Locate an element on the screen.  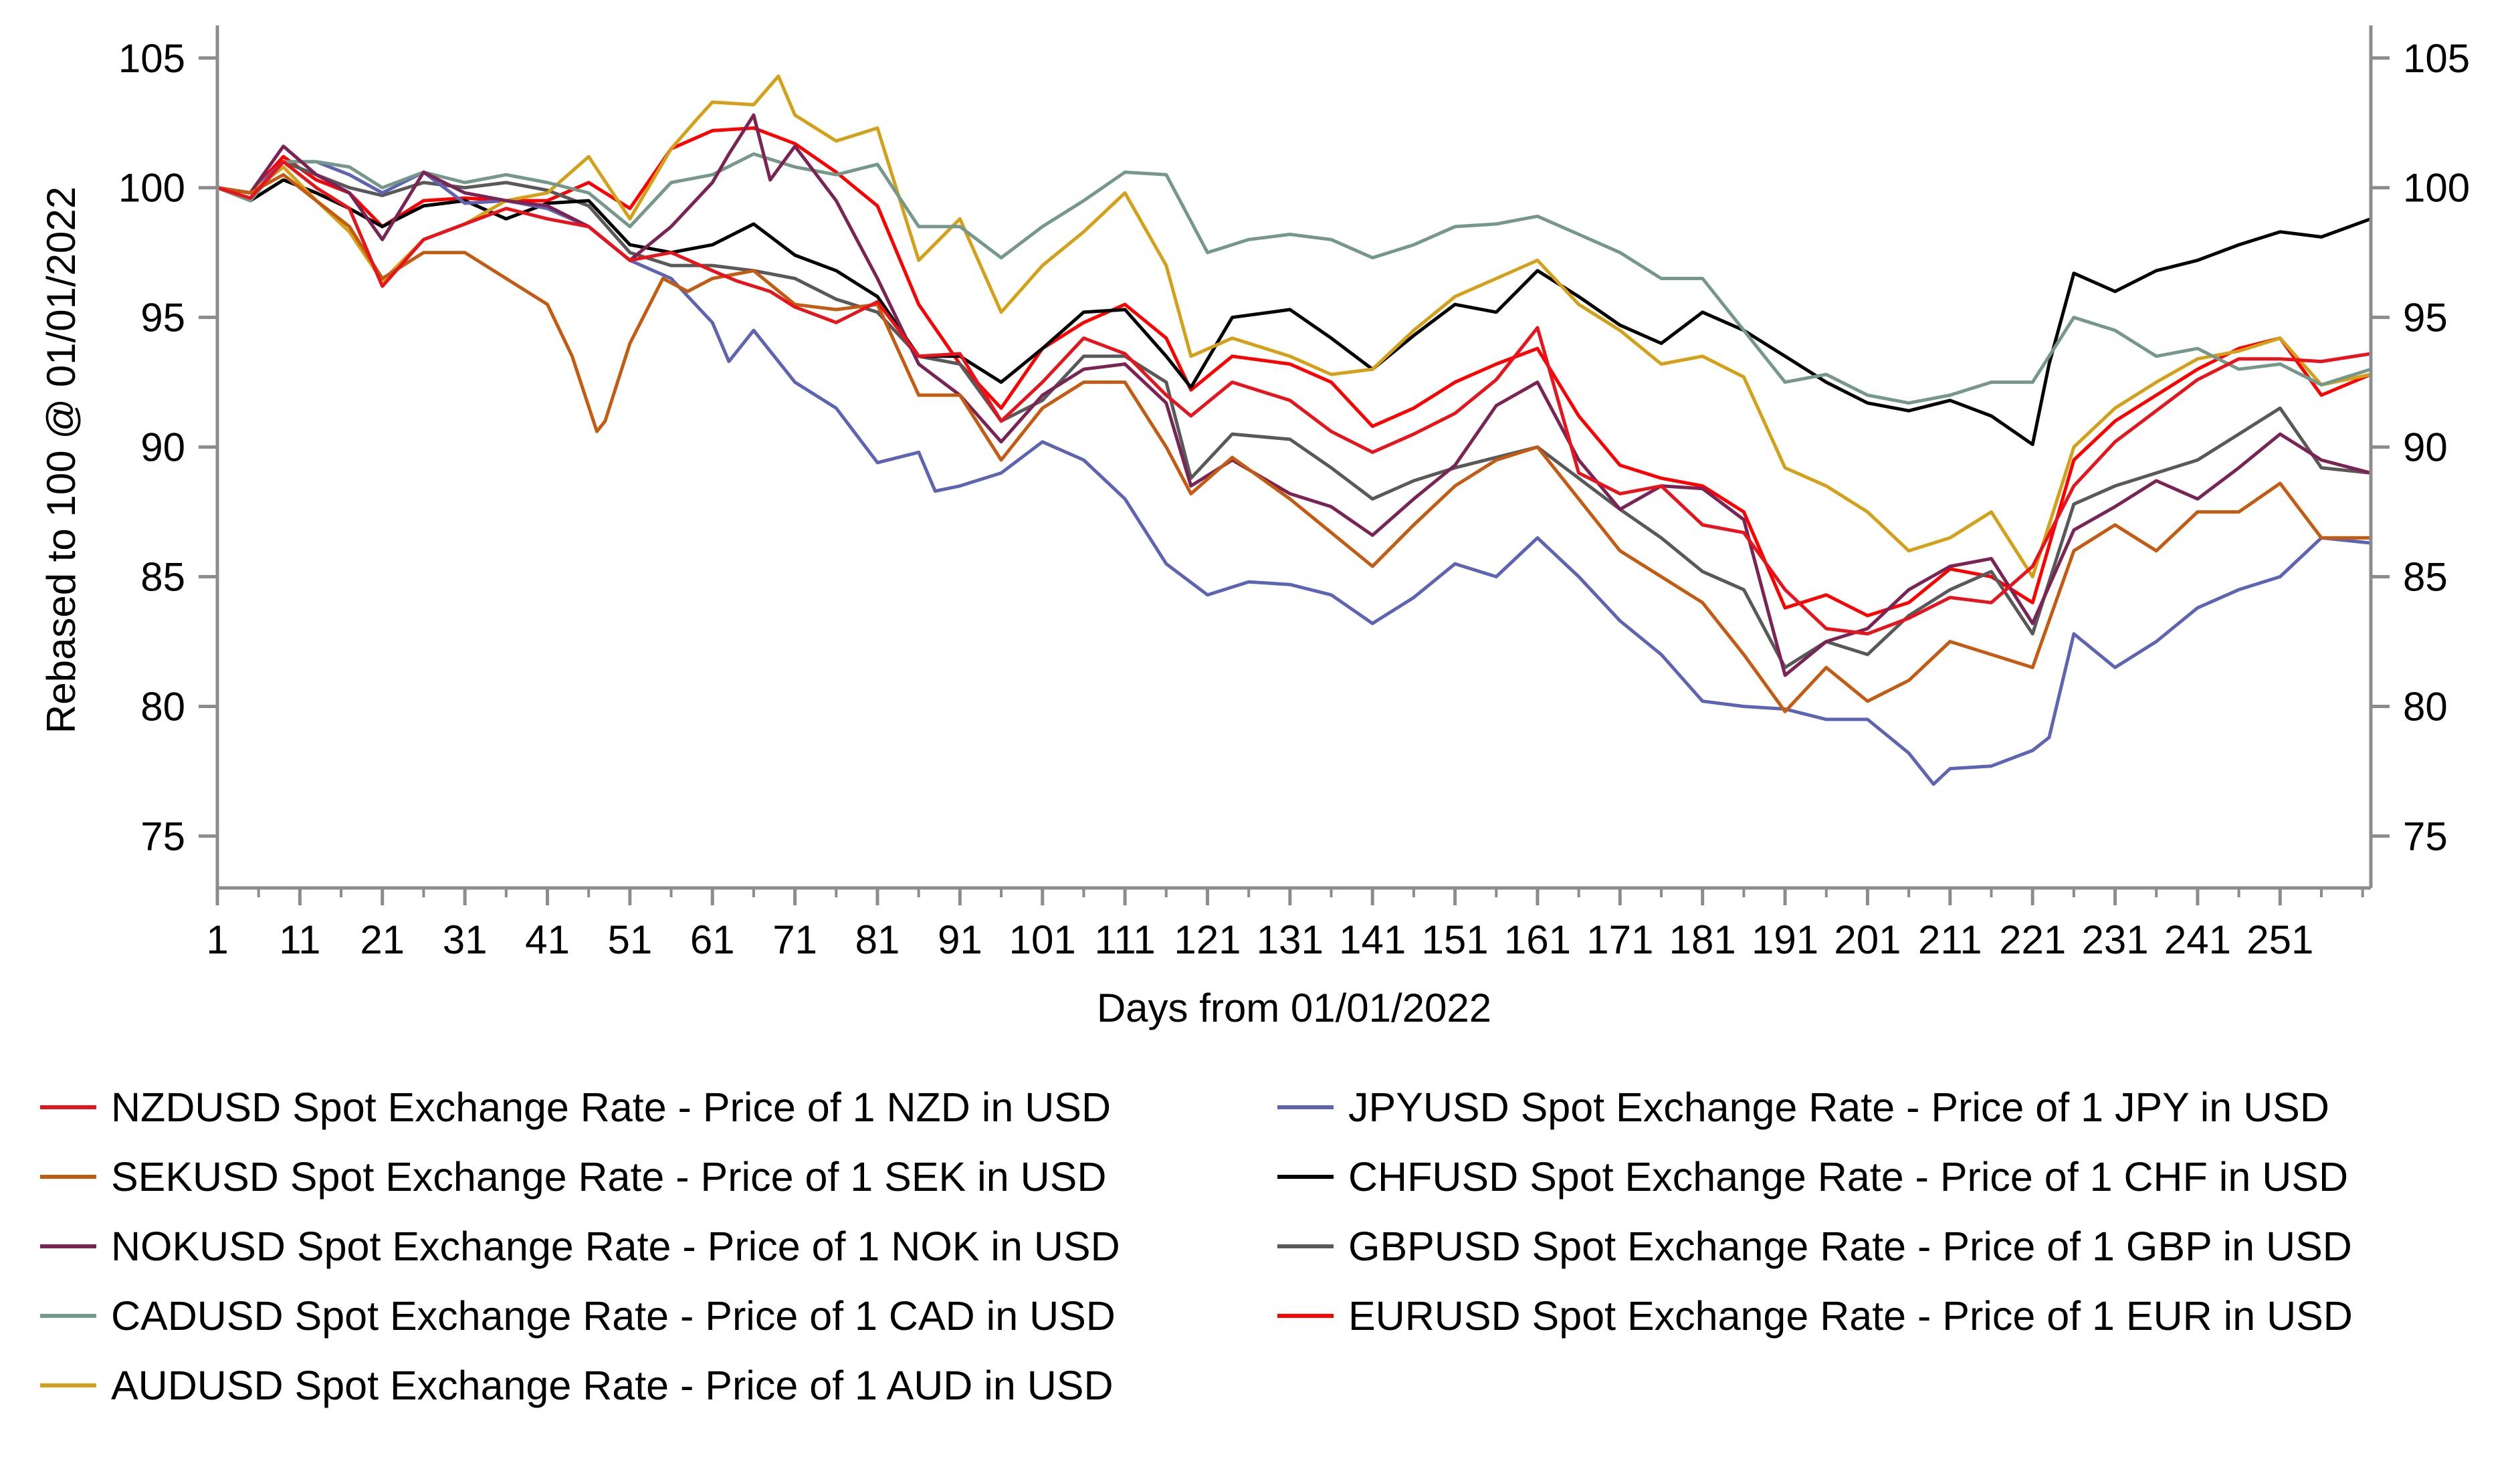
x-tick-label: 151 is located at coordinates (1455, 939).